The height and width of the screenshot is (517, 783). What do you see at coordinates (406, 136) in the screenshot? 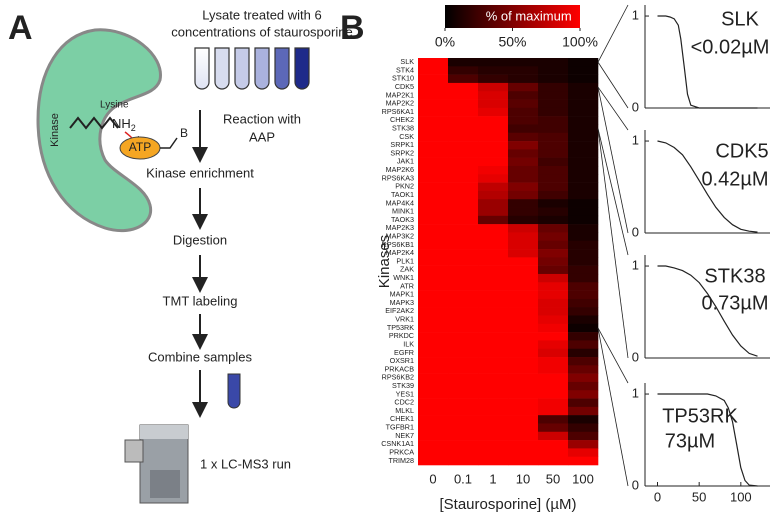
I see `row-label: CSK` at bounding box center [406, 136].